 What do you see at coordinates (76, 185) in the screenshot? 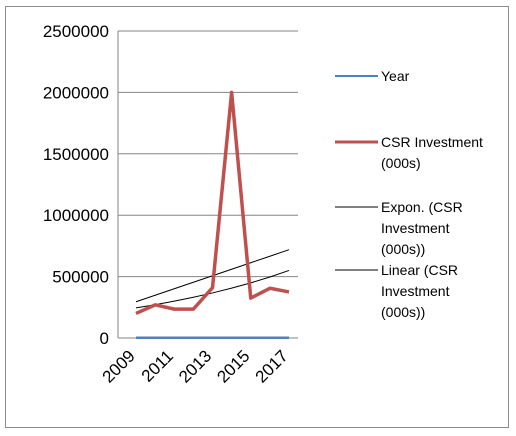
I see `y-axis-ticks: 0 500000 1000000 1500000 2000000 2500000` at bounding box center [76, 185].